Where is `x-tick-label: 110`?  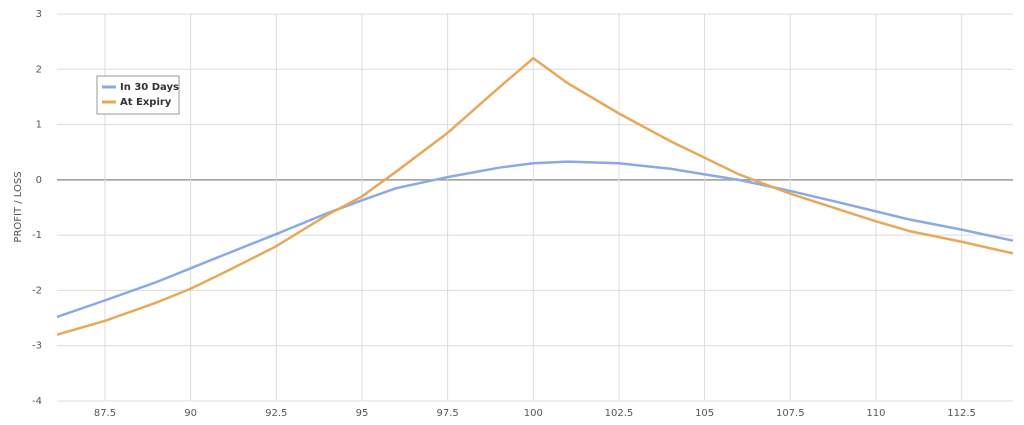
x-tick-label: 110 is located at coordinates (875, 413).